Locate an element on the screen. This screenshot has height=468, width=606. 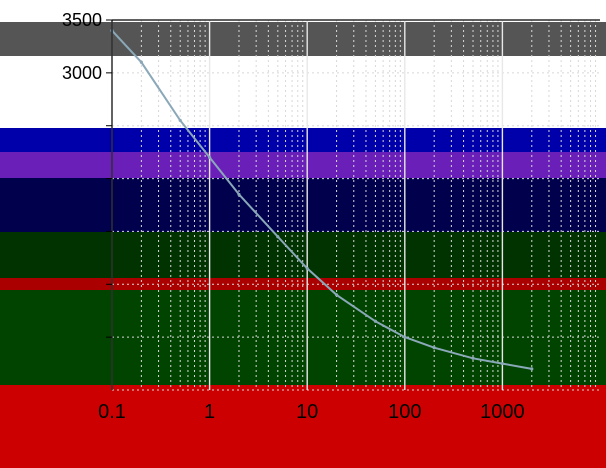
x-tick-label: 100 is located at coordinates (404, 412).